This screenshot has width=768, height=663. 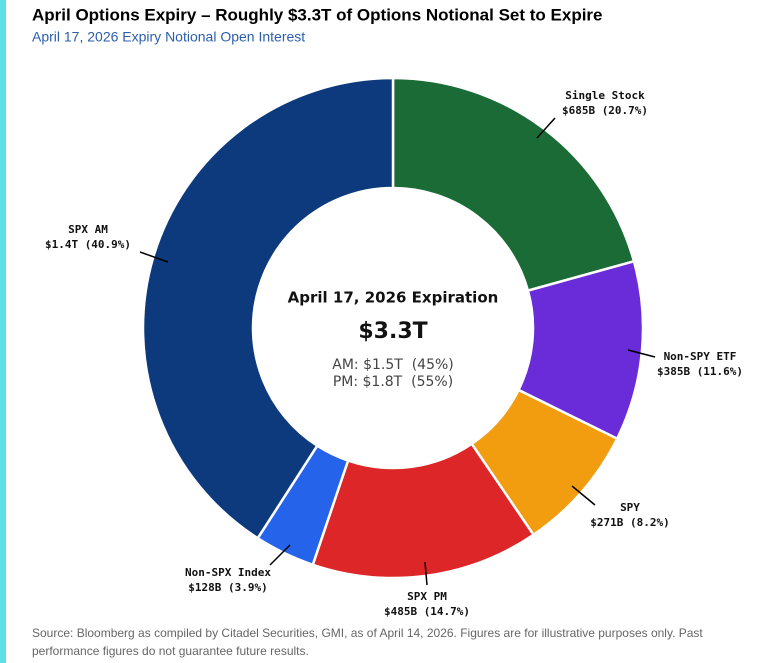 What do you see at coordinates (88, 229) in the screenshot?
I see `slice-label: SPX AM` at bounding box center [88, 229].